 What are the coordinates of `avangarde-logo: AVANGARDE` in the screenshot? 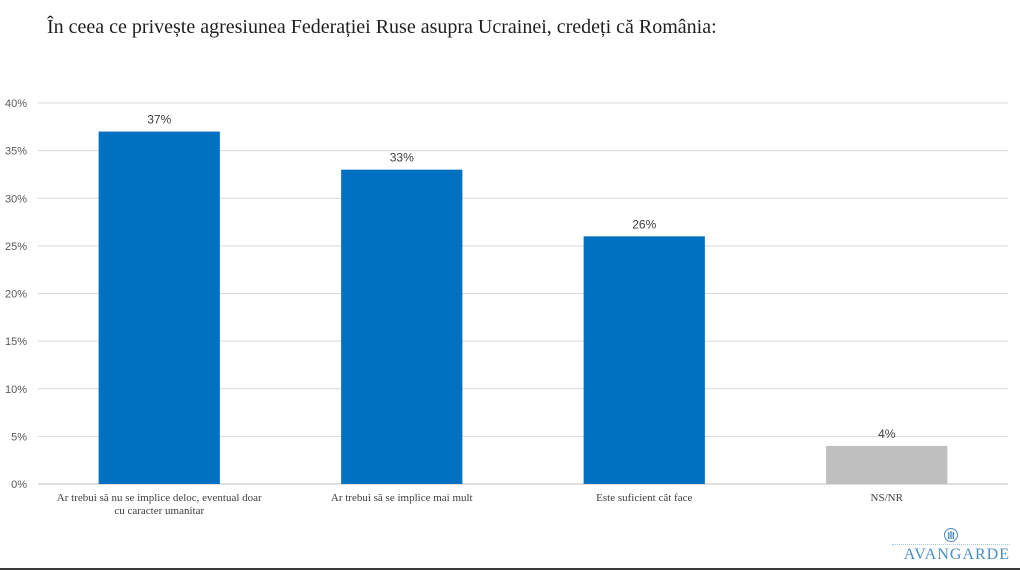 It's located at (945, 546).